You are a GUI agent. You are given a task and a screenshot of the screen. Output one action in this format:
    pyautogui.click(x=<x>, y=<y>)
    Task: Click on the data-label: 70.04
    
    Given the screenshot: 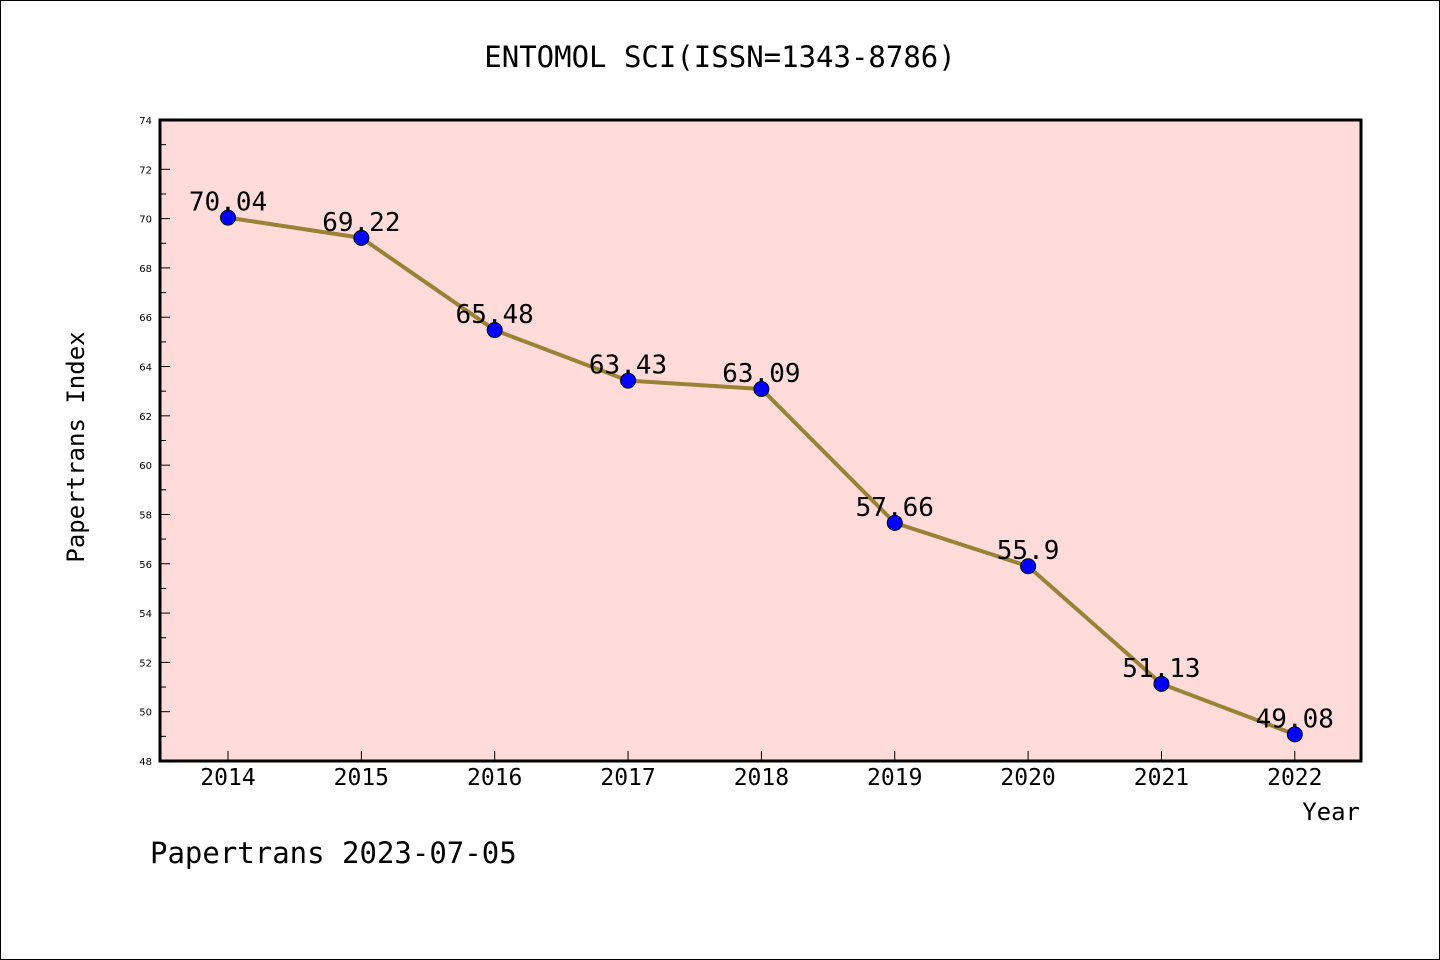 What is the action you would take?
    pyautogui.click(x=228, y=203)
    